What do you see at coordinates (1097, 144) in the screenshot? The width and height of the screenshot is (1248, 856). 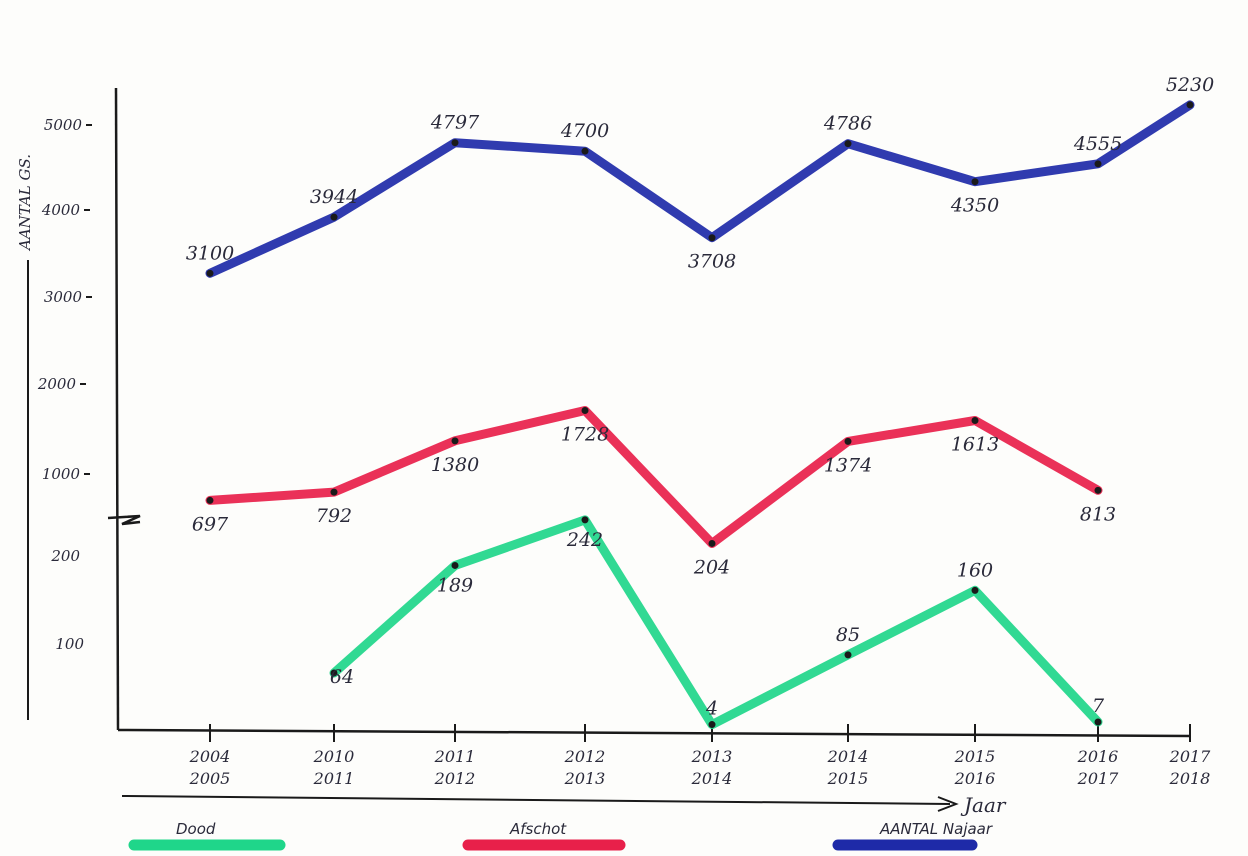 I see `data-label-aantal-najaar: 4555` at bounding box center [1097, 144].